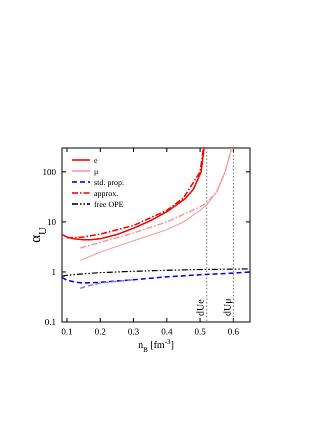 This screenshot has height=430, width=332. What do you see at coordinates (100, 331) in the screenshot?
I see `x-tick-label: 0.2` at bounding box center [100, 331].